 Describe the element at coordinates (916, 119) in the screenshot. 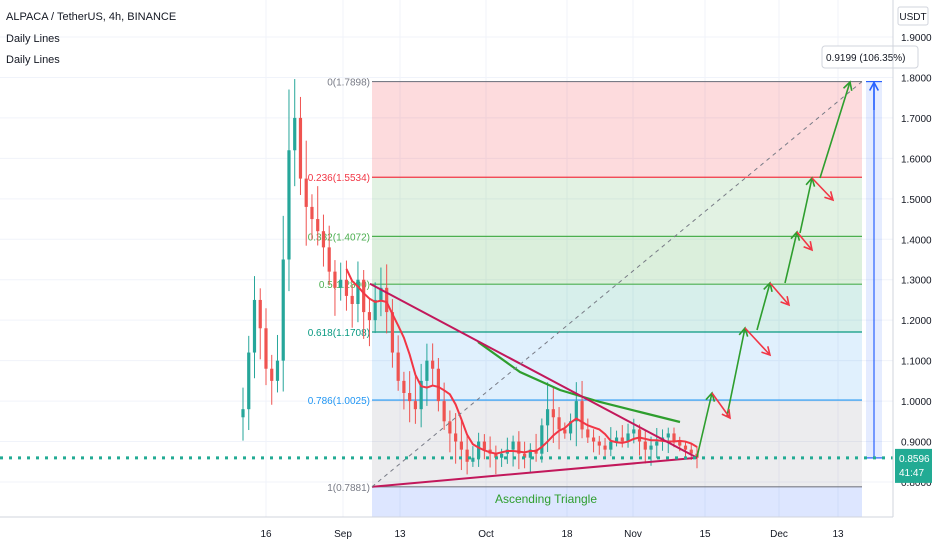

I see `price-axis-tick-label: 1.7000` at that location.